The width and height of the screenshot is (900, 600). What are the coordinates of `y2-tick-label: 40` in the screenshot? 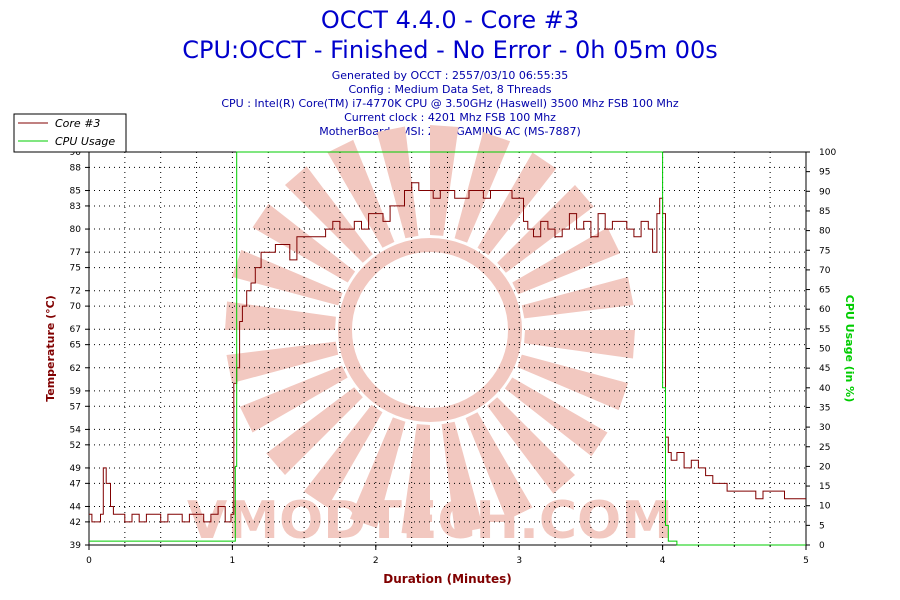 It's located at (825, 389).